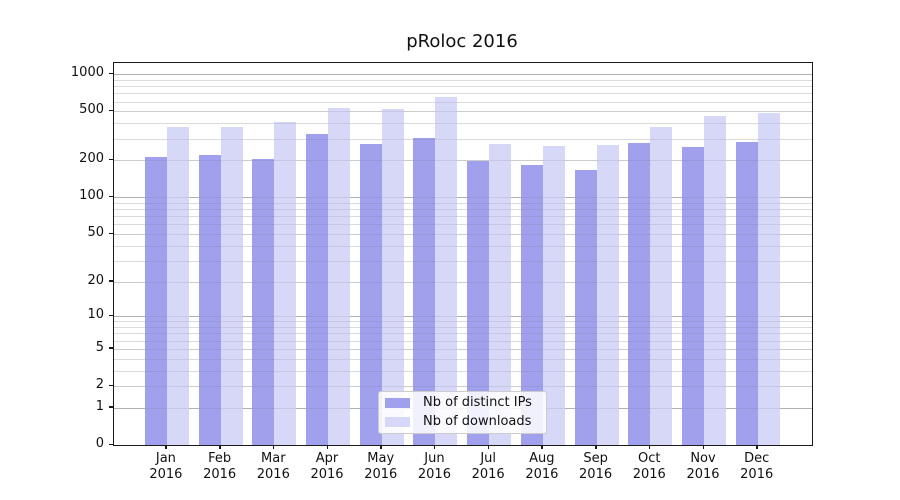 This screenshot has width=900, height=500. I want to click on y-tick-label-5: 5, so click(99, 347).